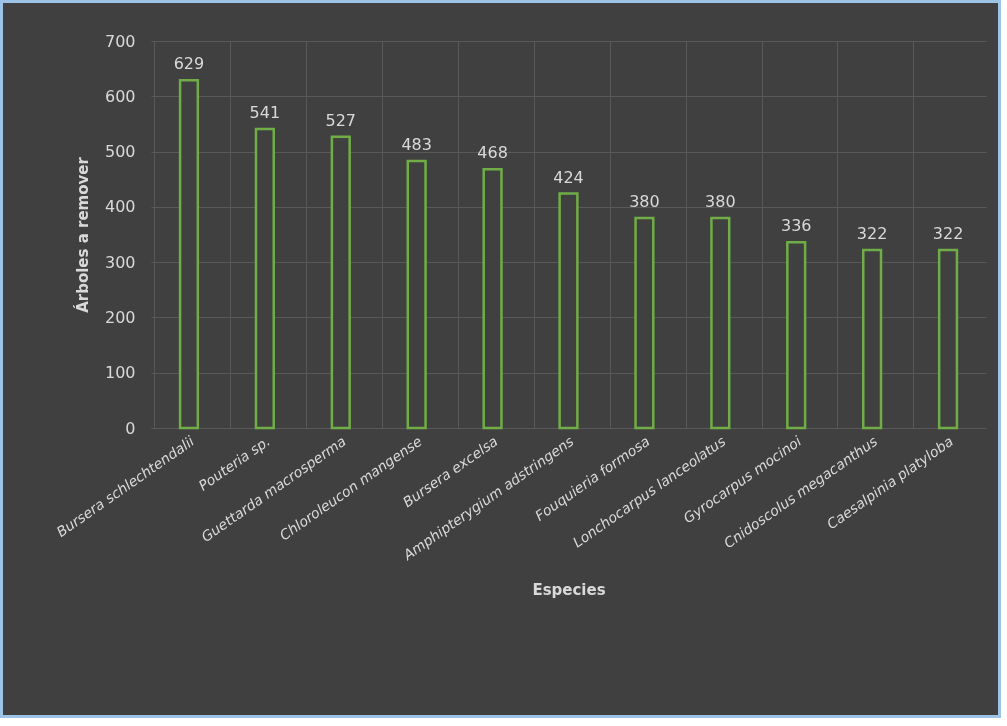  Describe the element at coordinates (796, 226) in the screenshot. I see `data-label: 336` at that location.